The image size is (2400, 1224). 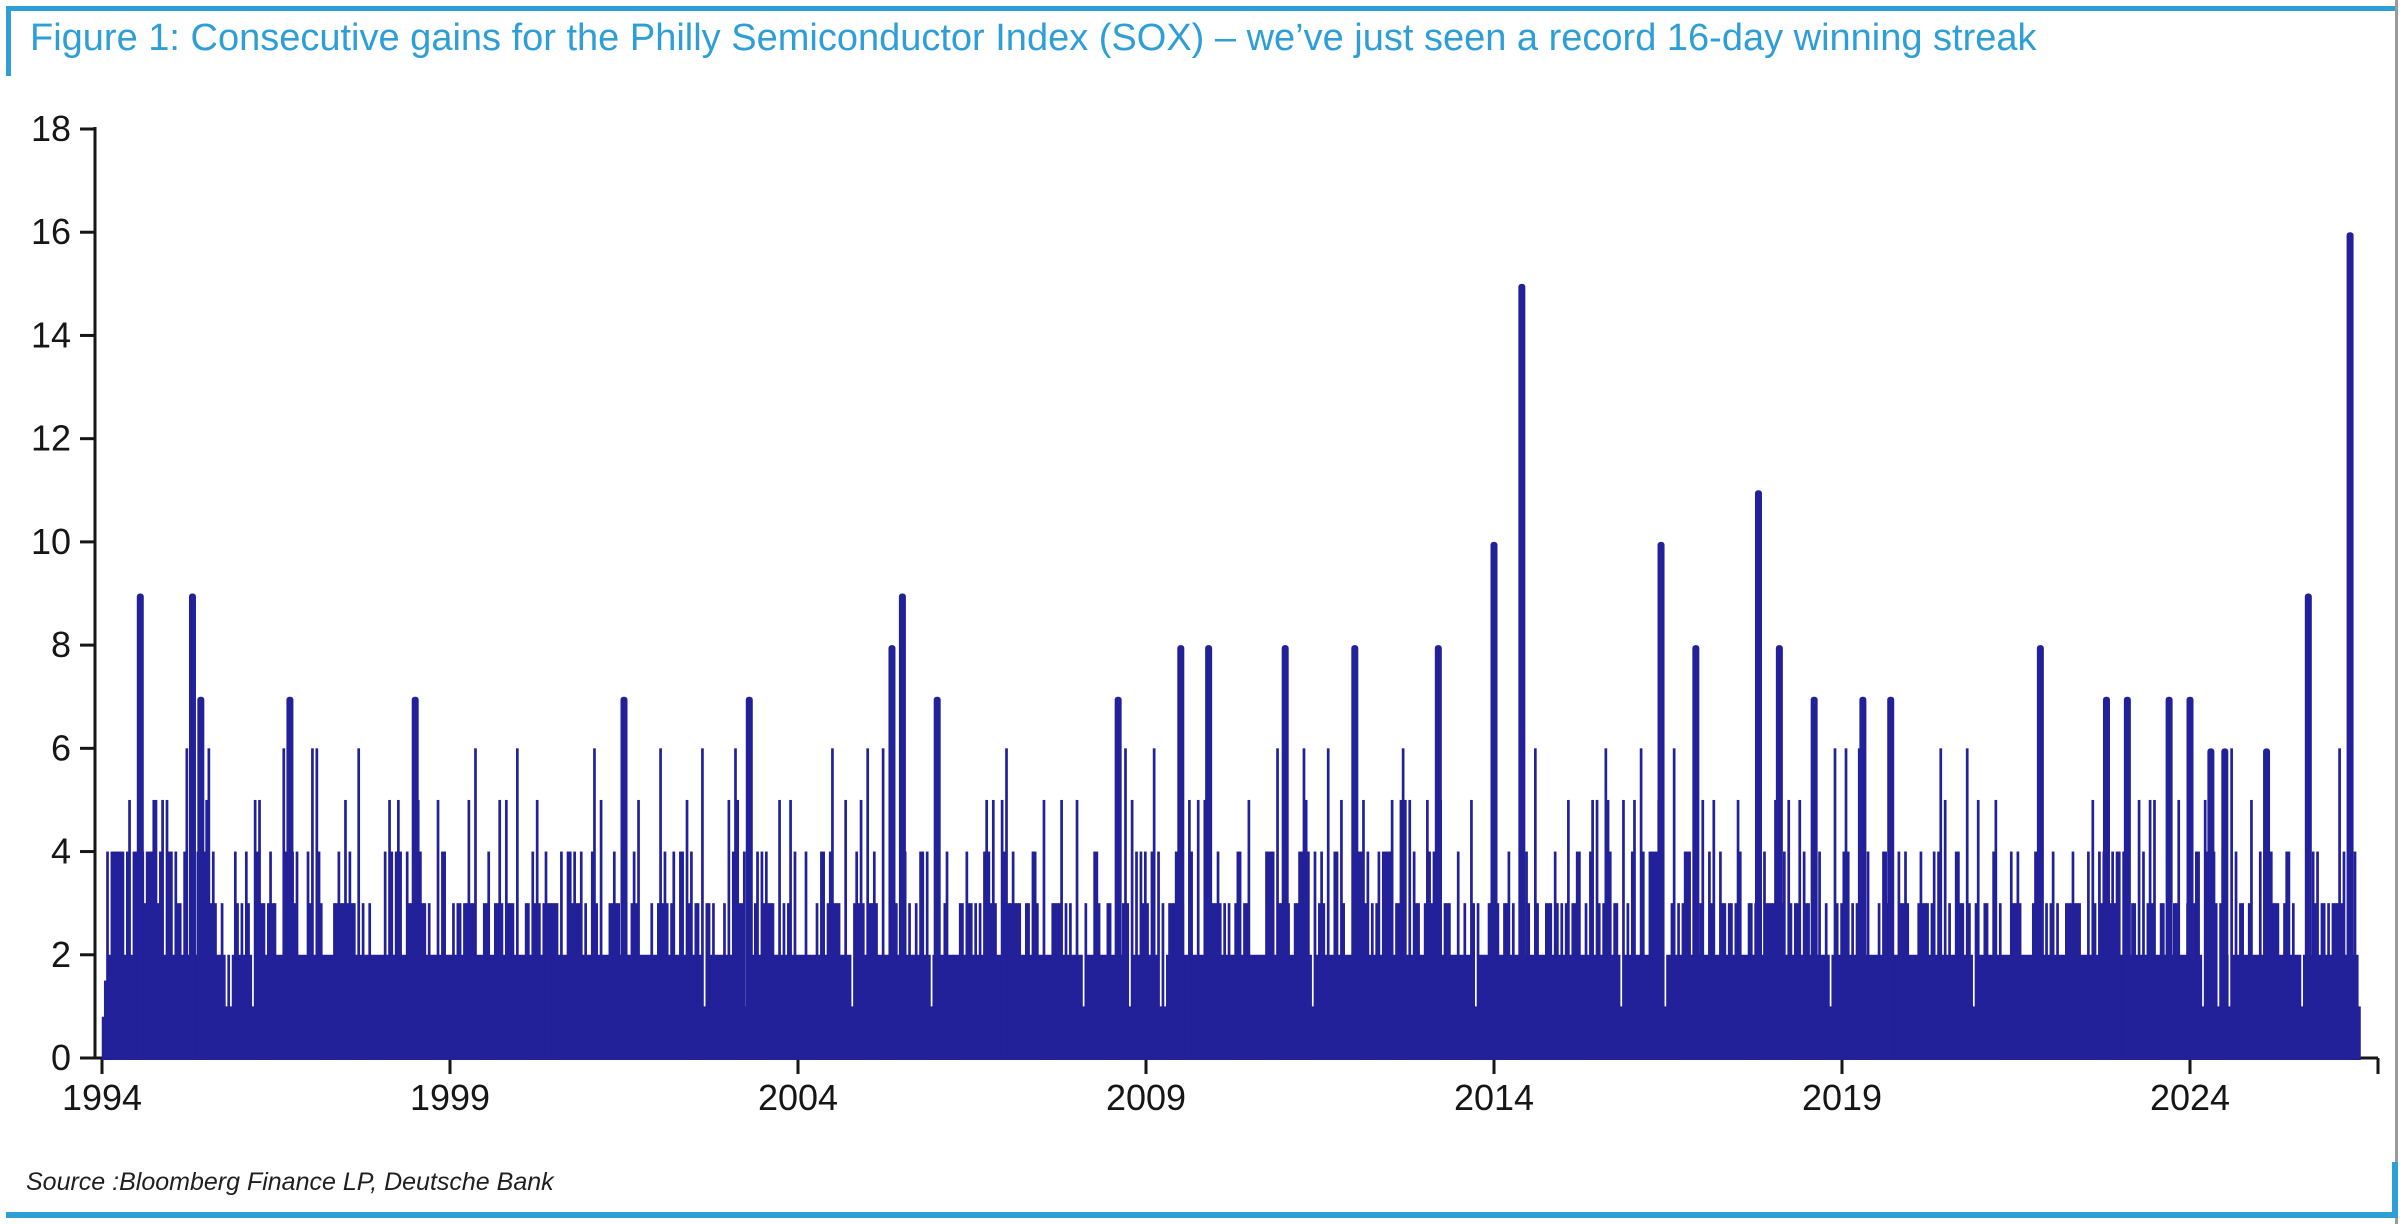 I want to click on y-tick-label: 10, so click(x=51, y=541).